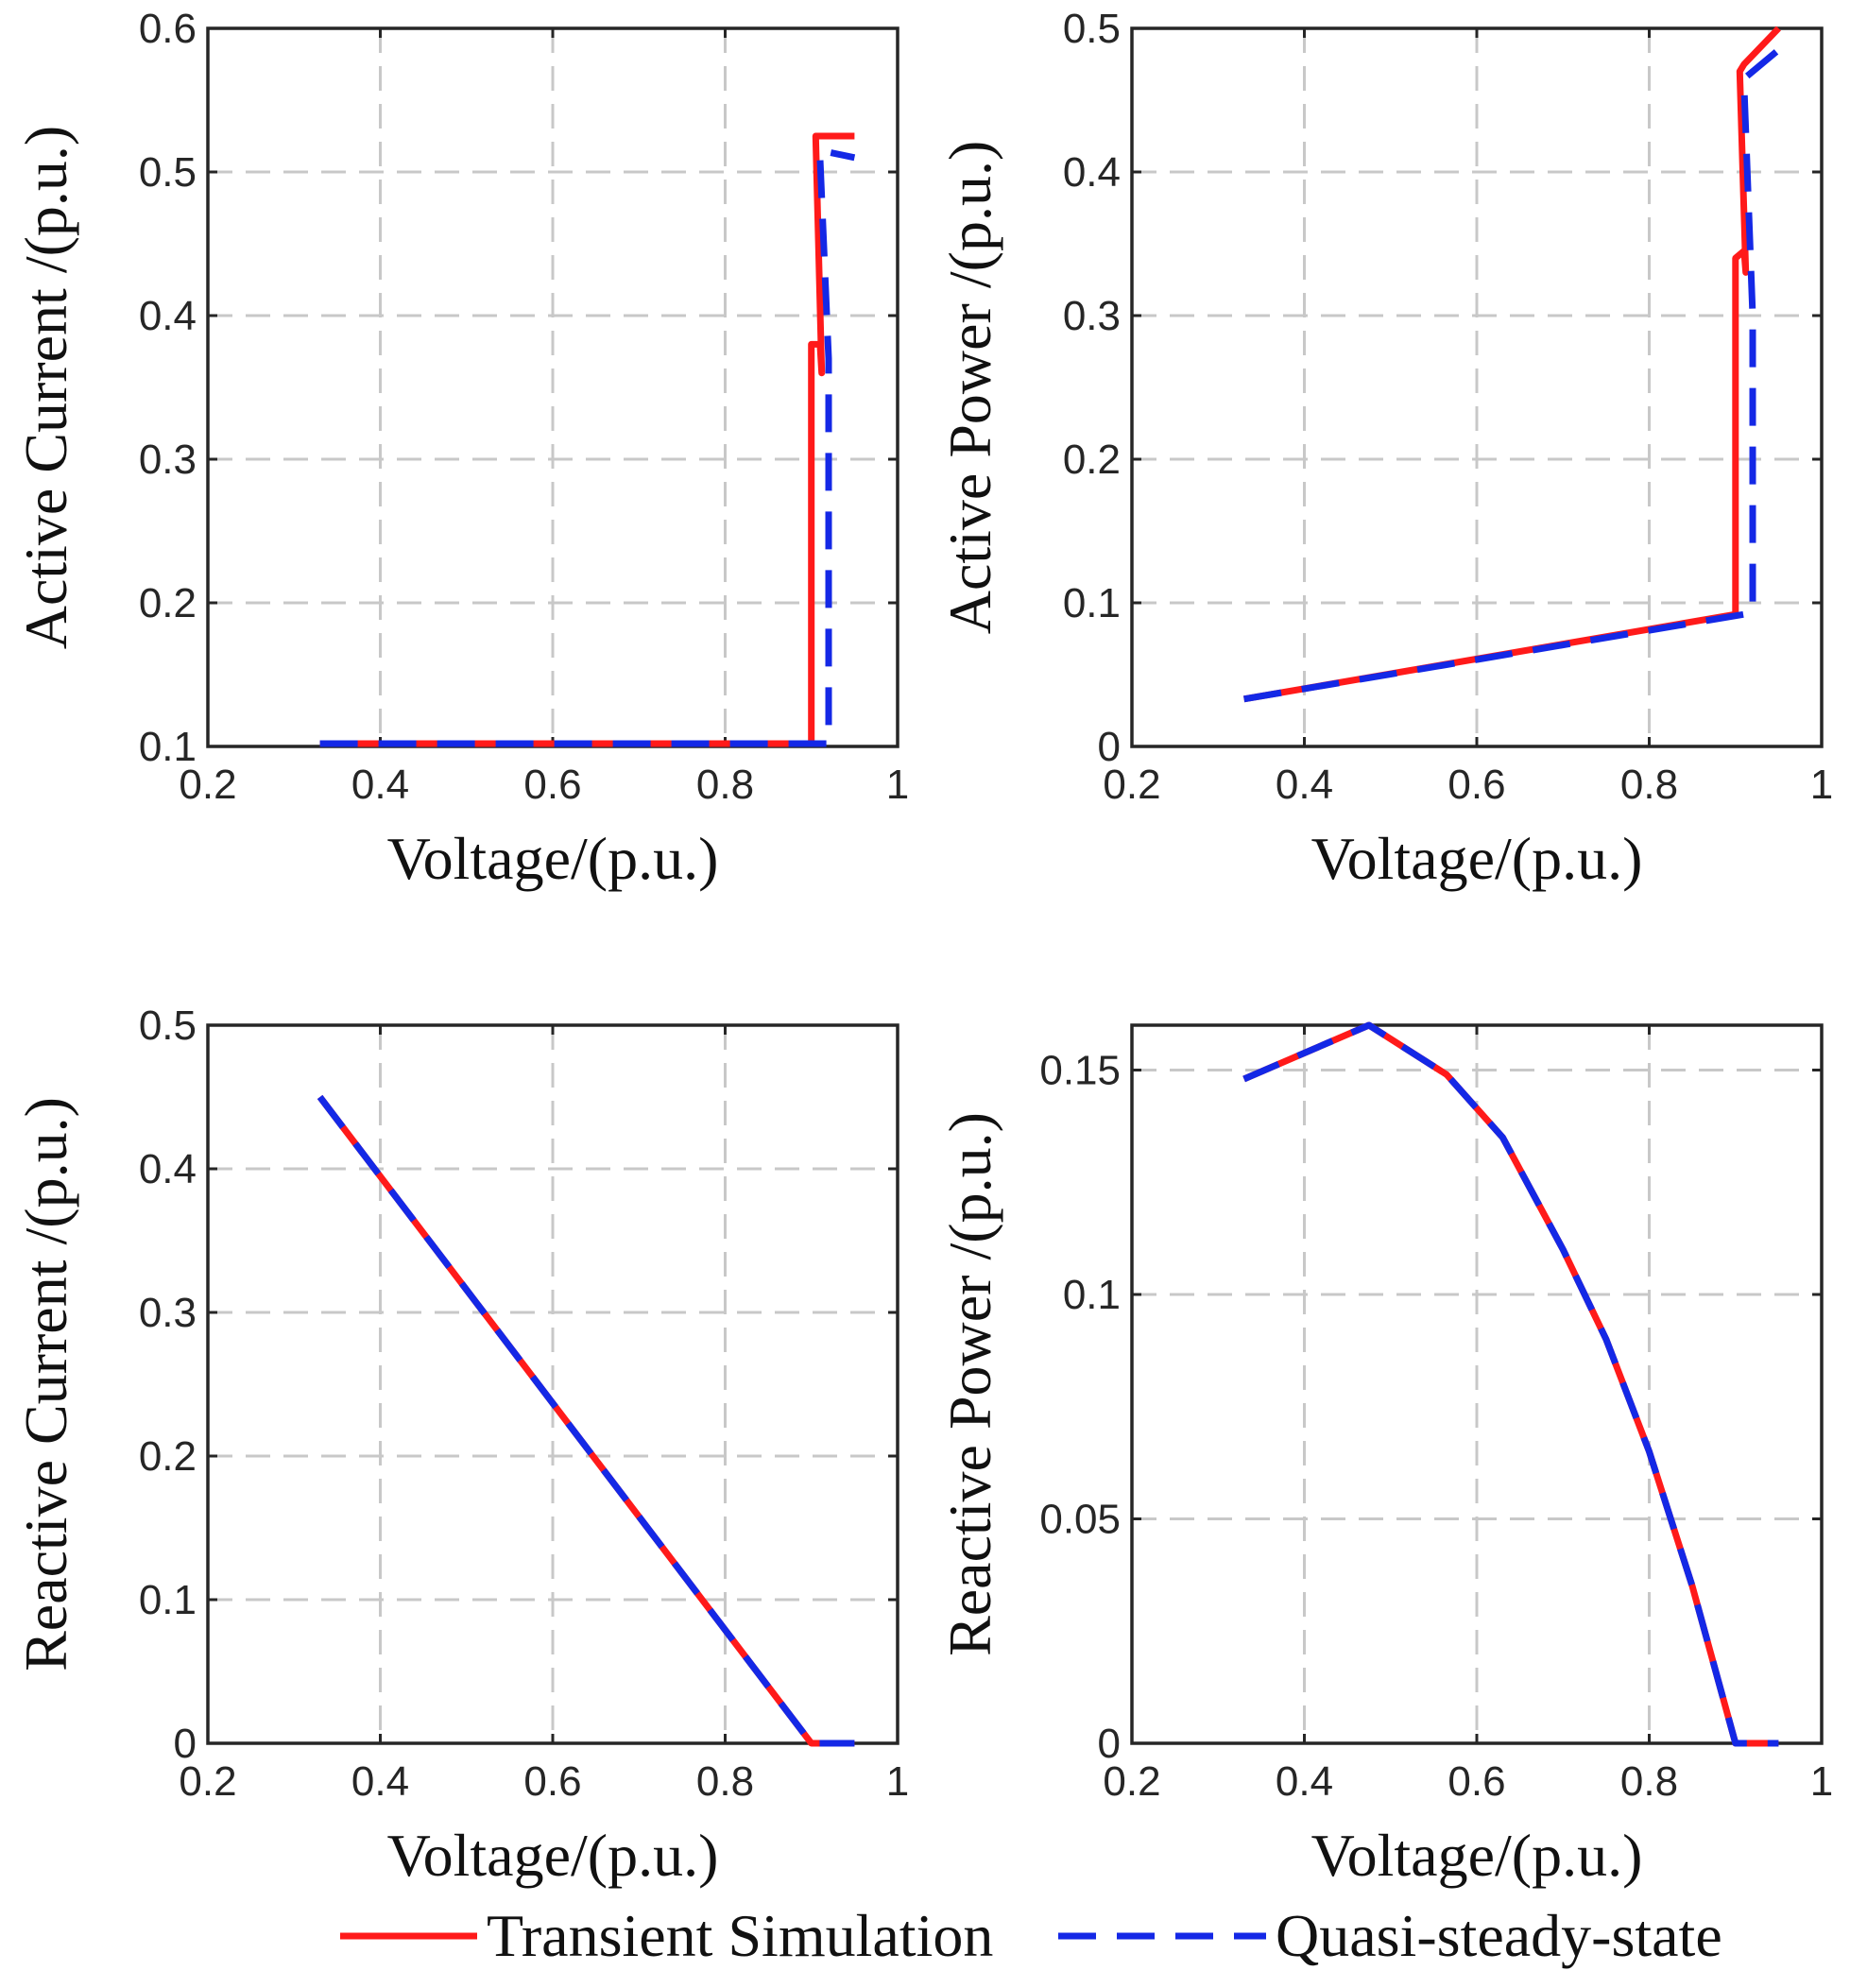  I want to click on y-tick-label: 0.05, so click(1080, 1520).